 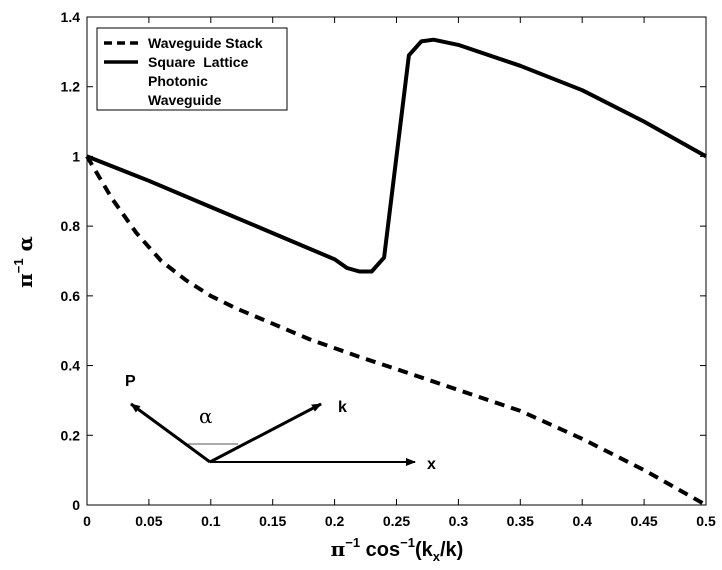 What do you see at coordinates (396, 521) in the screenshot?
I see `x-tick-label: 0.25` at bounding box center [396, 521].